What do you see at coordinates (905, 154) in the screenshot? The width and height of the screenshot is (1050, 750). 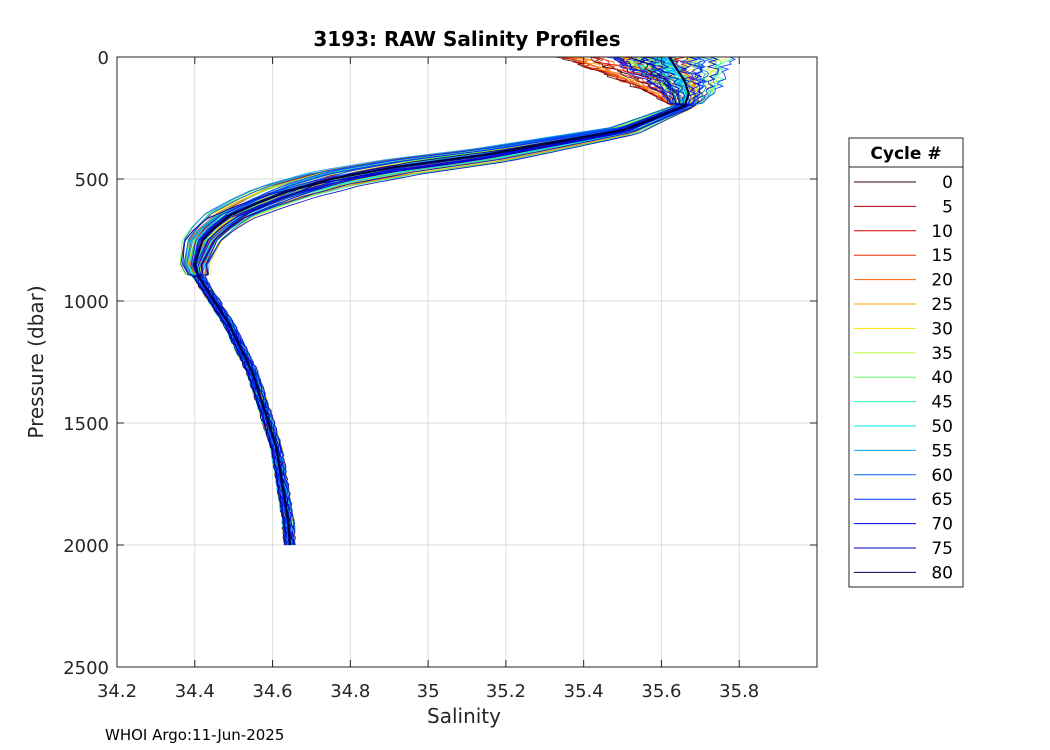 I see `legend-title: Cycle #` at bounding box center [905, 154].